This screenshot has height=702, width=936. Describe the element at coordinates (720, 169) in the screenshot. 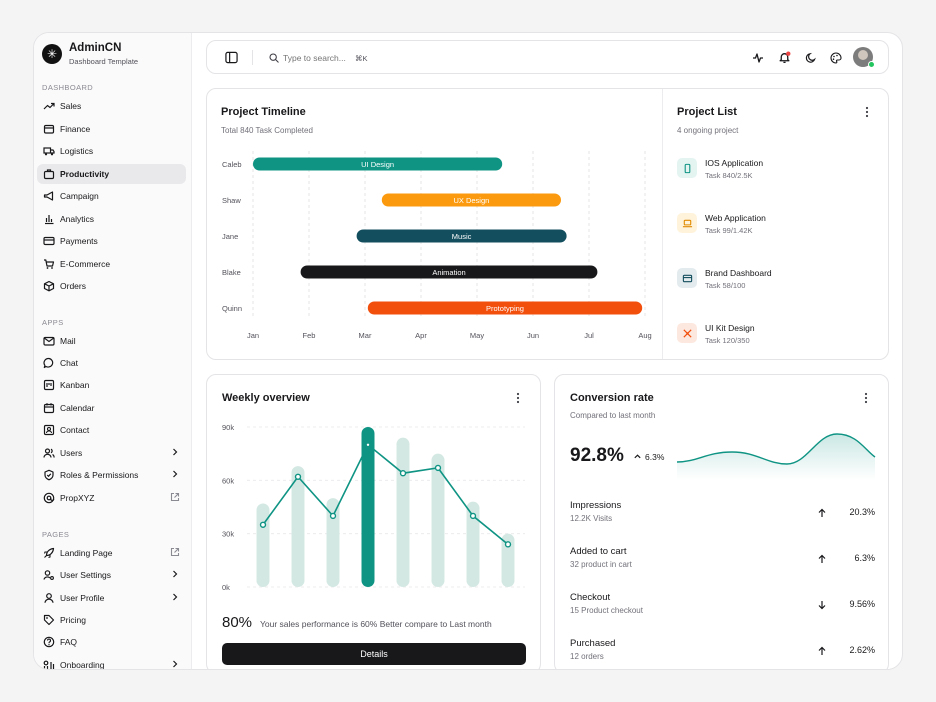

I see `project-list-item: IOS Application Task 840/2.5K` at that location.